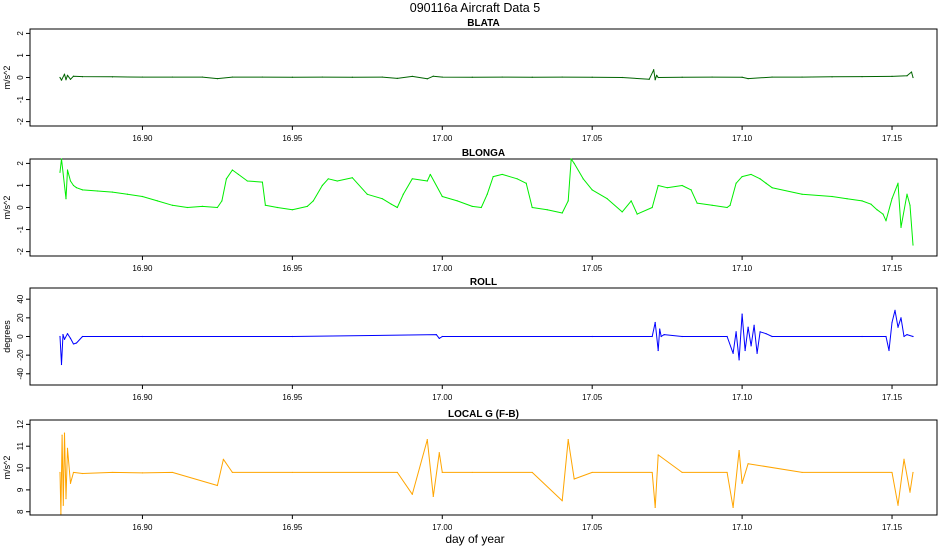 The width and height of the screenshot is (950, 550). What do you see at coordinates (483, 282) in the screenshot?
I see `panel-title: ROLL` at bounding box center [483, 282].